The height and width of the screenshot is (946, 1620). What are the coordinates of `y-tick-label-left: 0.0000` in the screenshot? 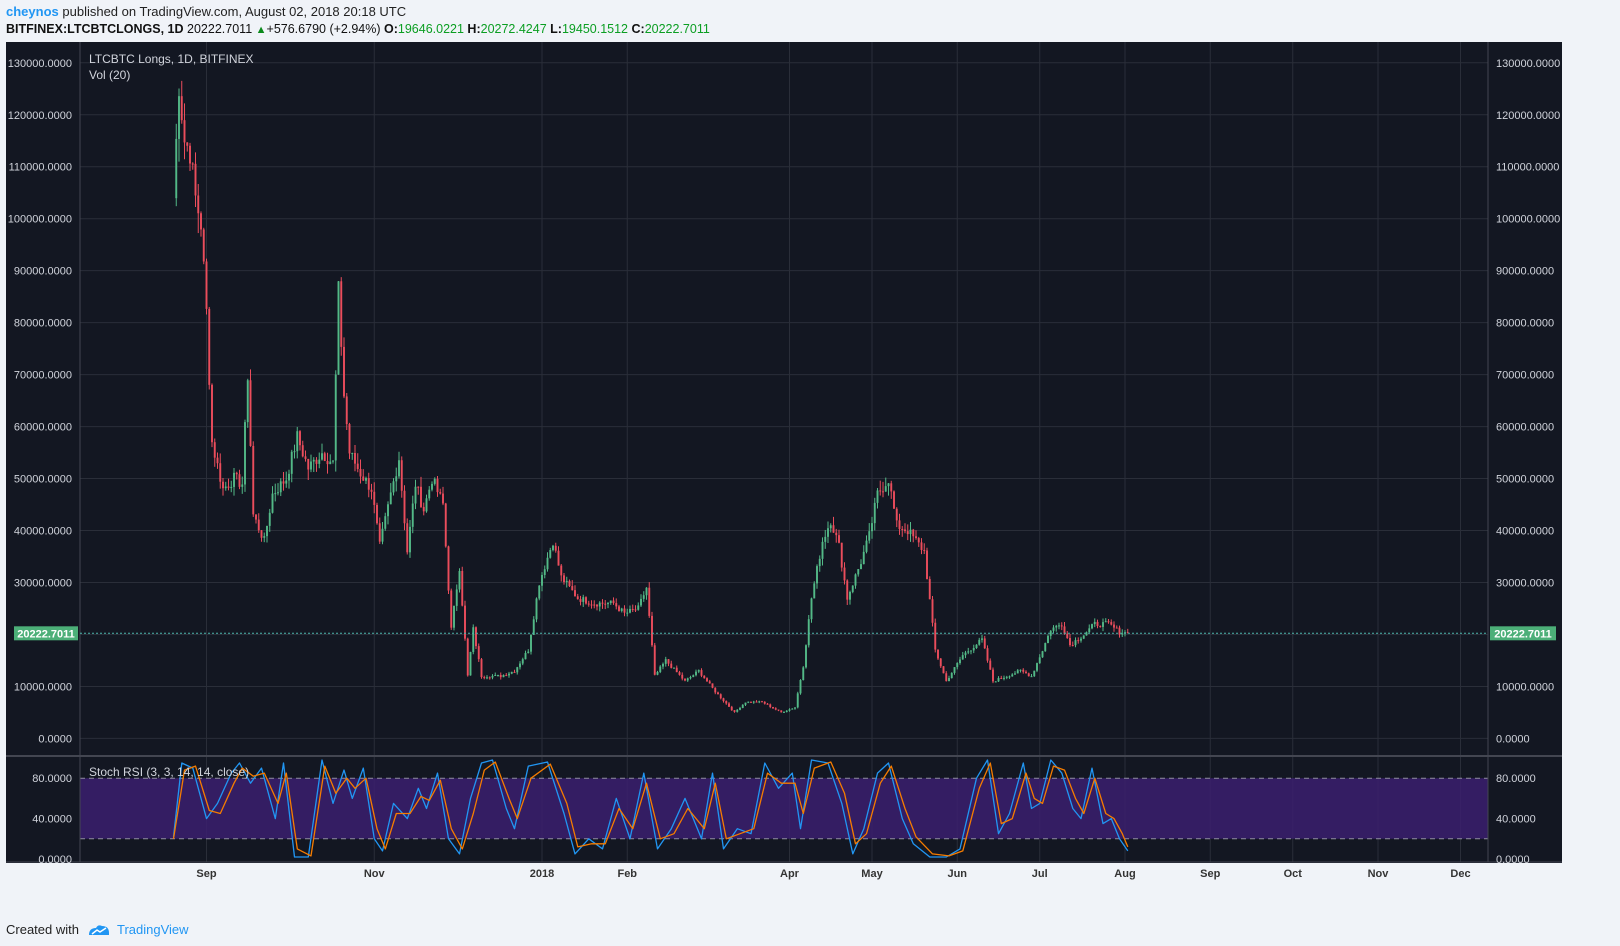 It's located at (55, 739).